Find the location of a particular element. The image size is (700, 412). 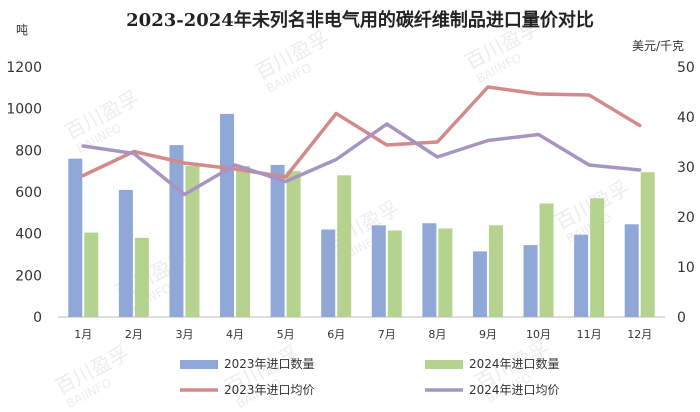

legend-label: 2024年进口均价 is located at coordinates (514, 390).